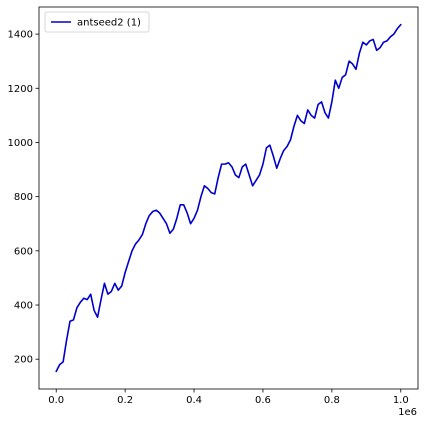  I want to click on y-tick-label: 800, so click(23, 197).